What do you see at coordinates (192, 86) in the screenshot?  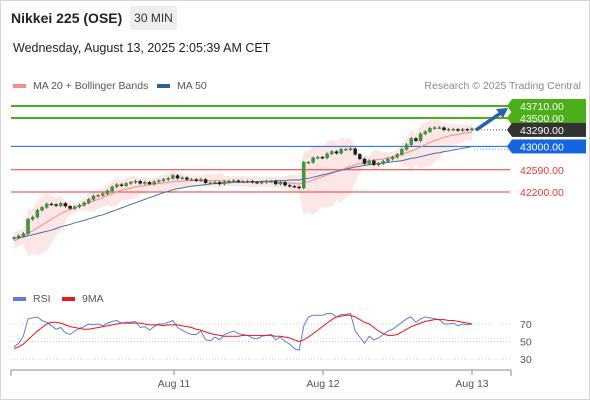 I see `ma50-legend-label: MA 50` at bounding box center [192, 86].